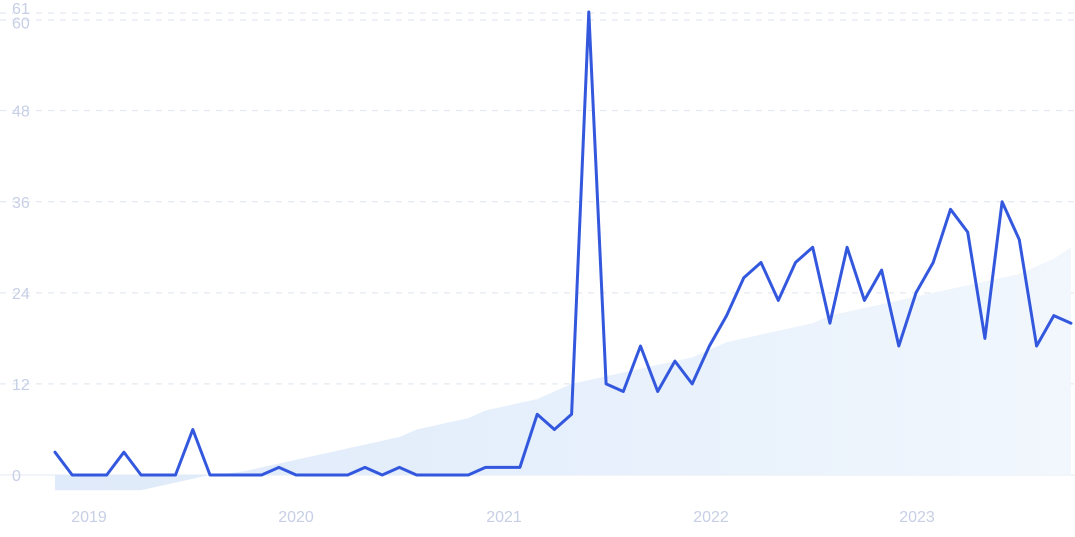  Describe the element at coordinates (21, 203) in the screenshot. I see `y-tick-label-36: 36` at that location.